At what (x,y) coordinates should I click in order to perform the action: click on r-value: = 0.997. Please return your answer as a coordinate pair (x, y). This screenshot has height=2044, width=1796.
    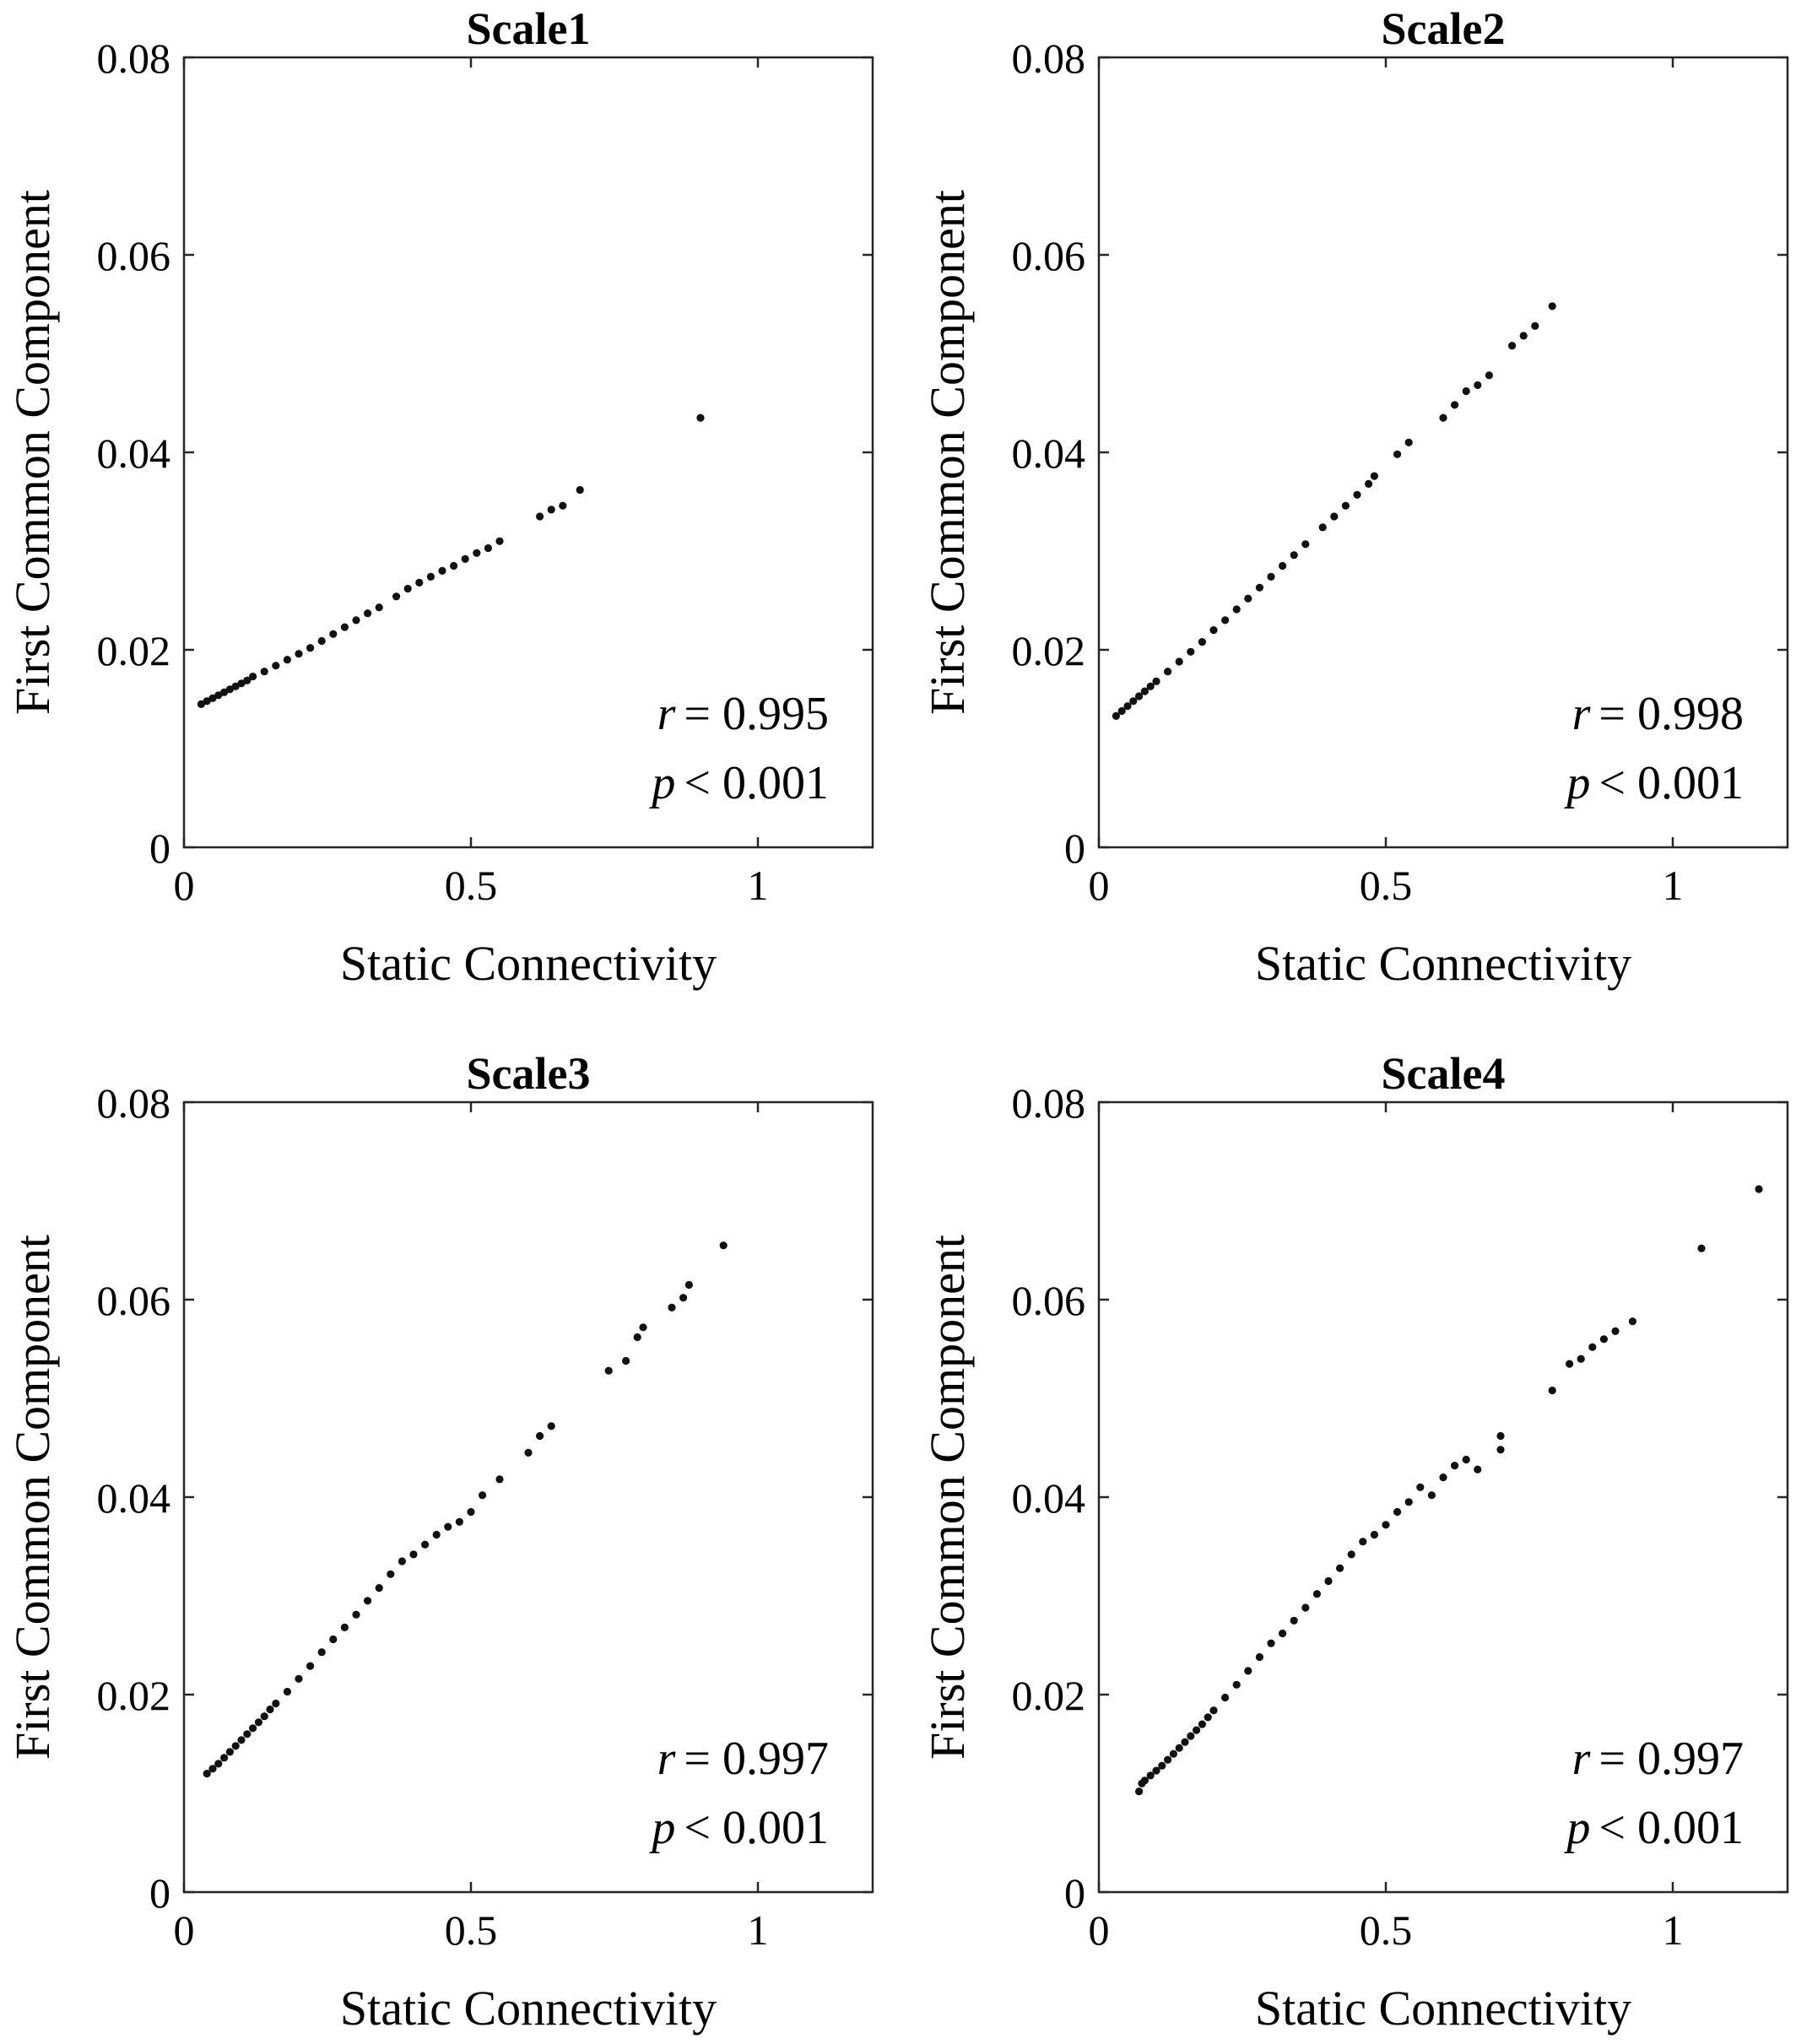
    Looking at the image, I should click on (1671, 1759).